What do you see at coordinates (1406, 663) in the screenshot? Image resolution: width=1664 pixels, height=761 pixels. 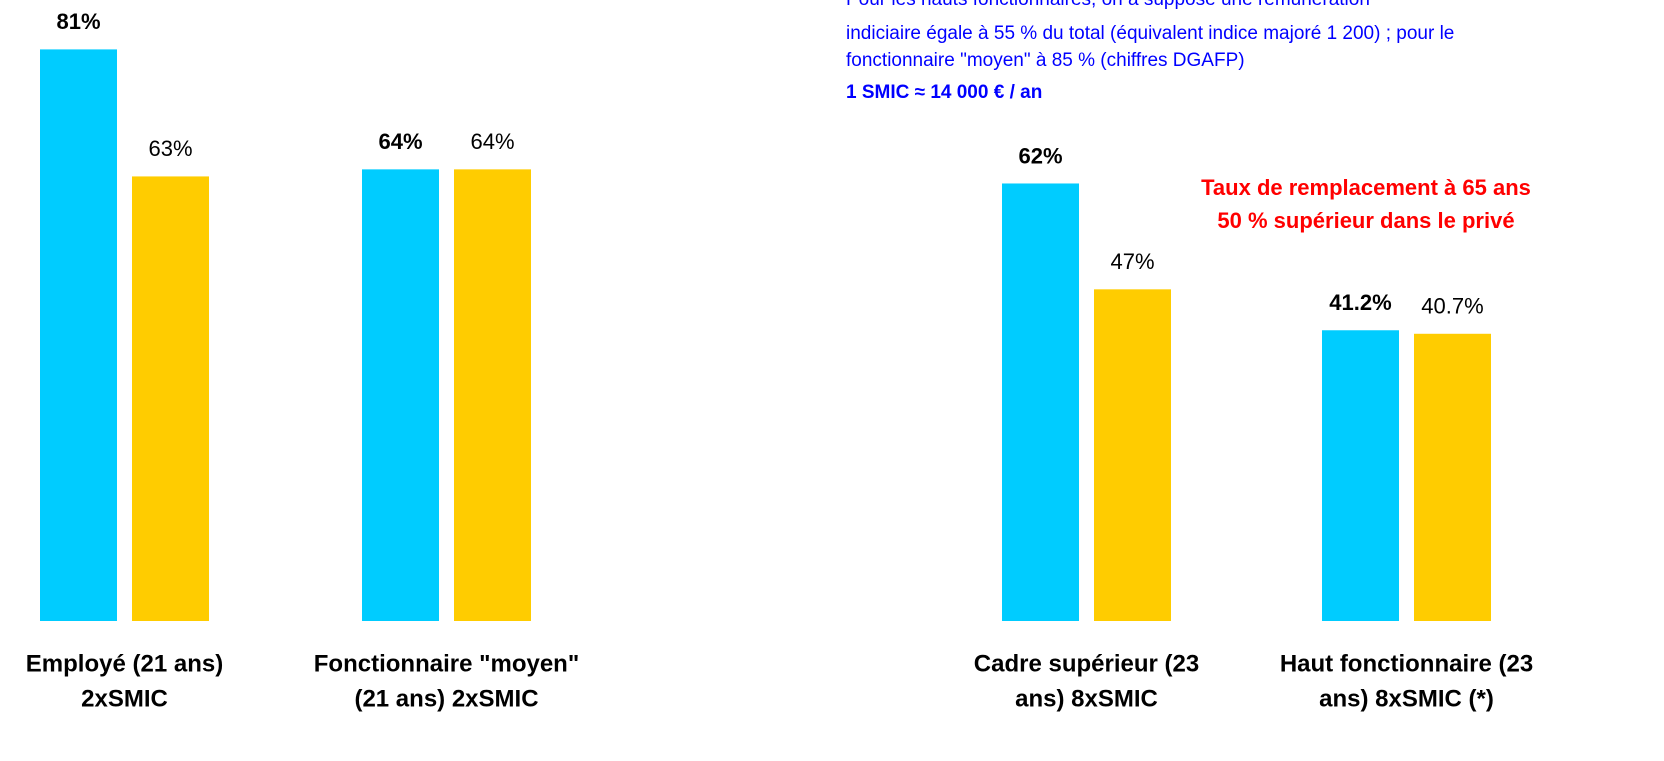 I see `category-label: Haut fonctionnaire (23` at bounding box center [1406, 663].